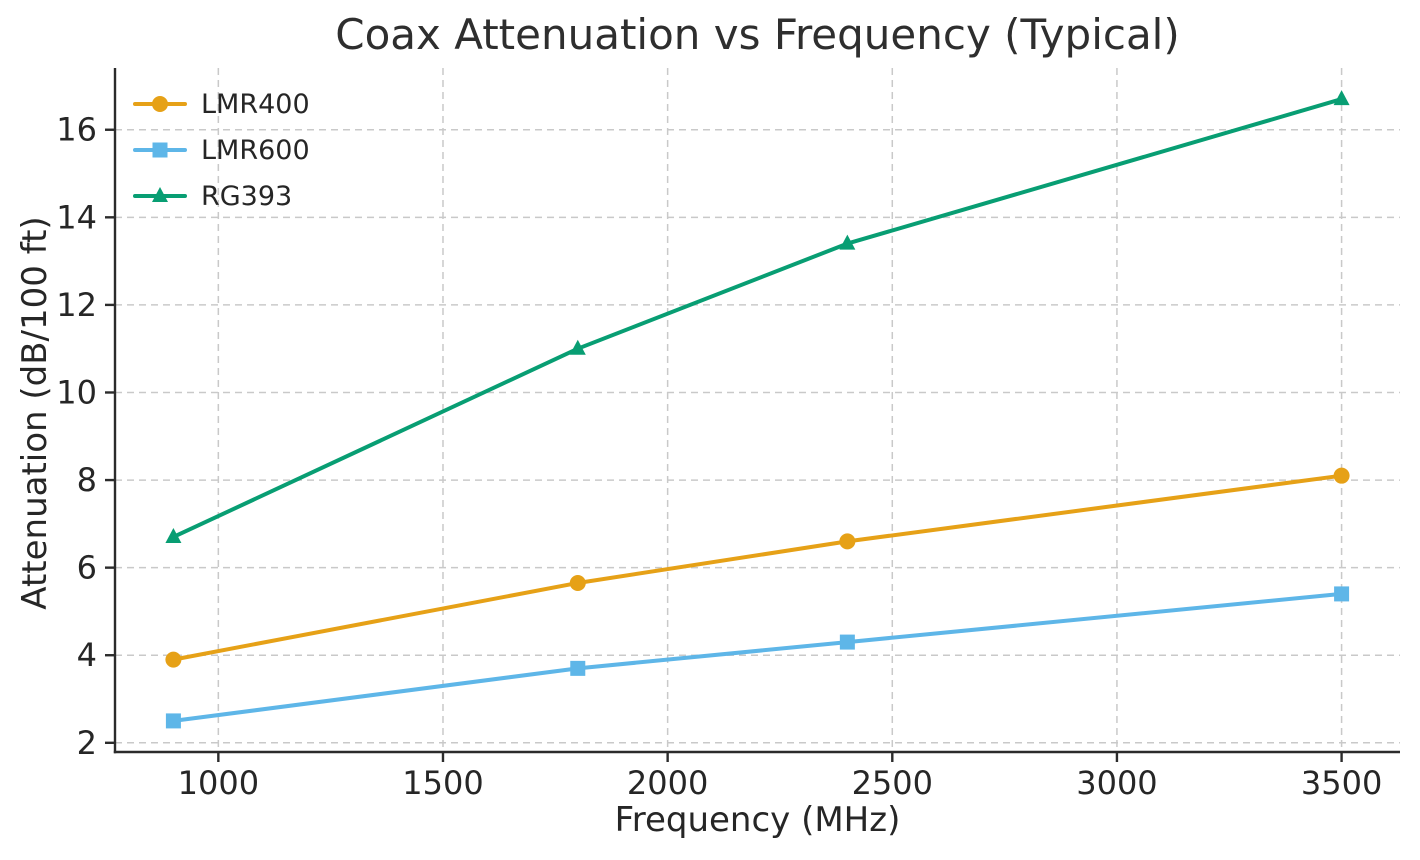  I want to click on y-tick-label: 8, so click(87, 480).